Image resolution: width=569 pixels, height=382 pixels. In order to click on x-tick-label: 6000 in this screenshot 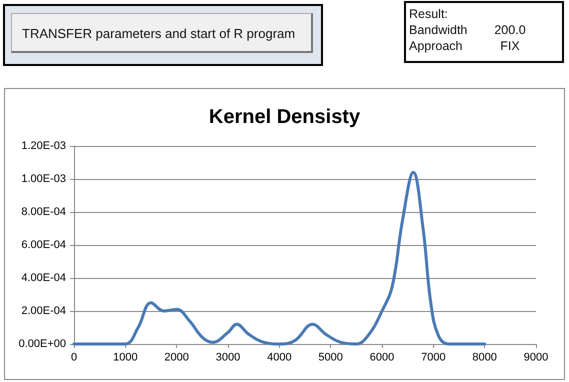, I will do `click(382, 358)`.